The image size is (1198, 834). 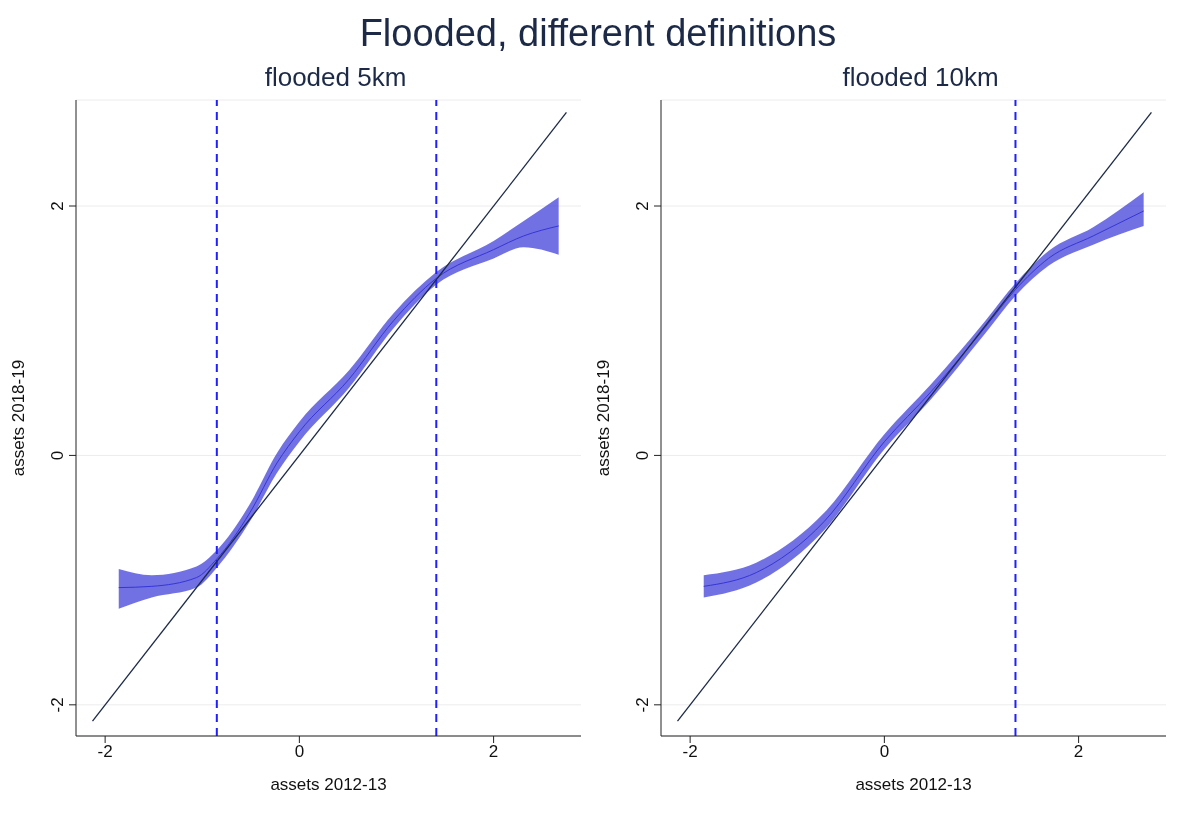 What do you see at coordinates (335, 78) in the screenshot?
I see `chart-subtitle: flooded 5km` at bounding box center [335, 78].